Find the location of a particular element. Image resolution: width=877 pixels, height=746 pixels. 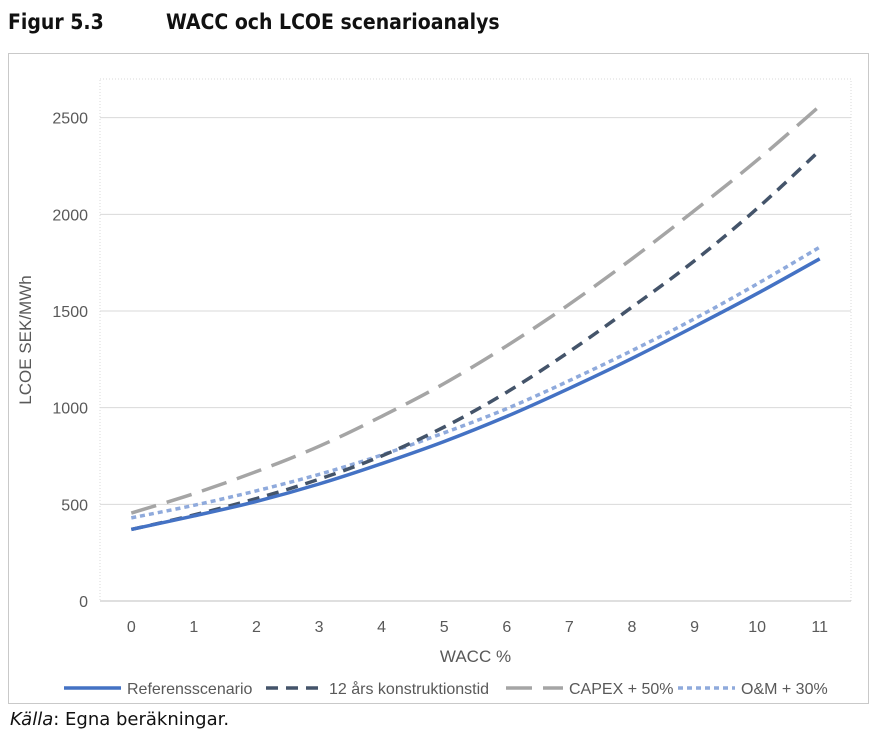

source-text: : Egna beräkningar. is located at coordinates (141, 719).